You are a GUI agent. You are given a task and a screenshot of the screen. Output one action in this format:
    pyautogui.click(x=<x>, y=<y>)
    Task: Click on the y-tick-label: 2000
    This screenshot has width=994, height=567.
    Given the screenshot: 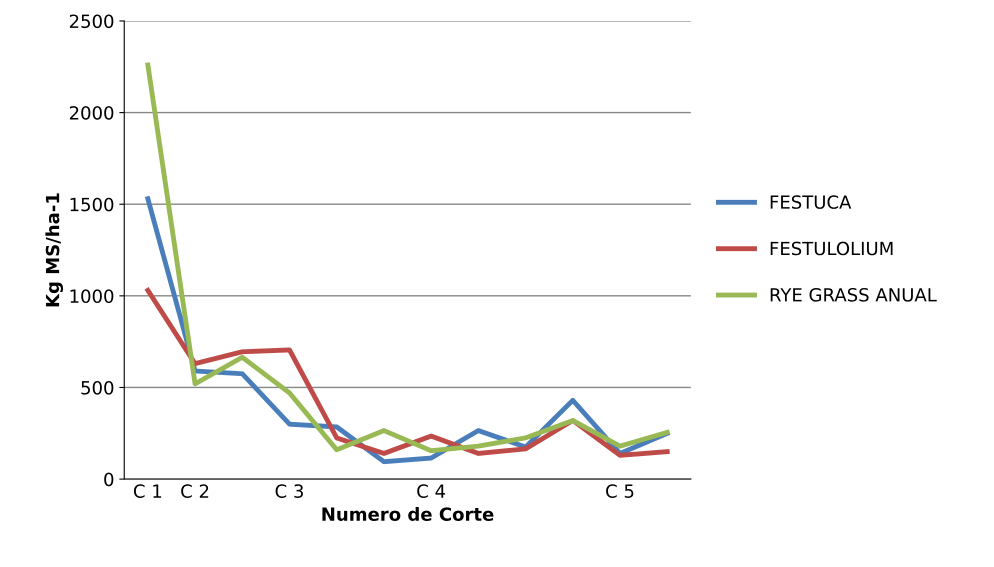 What is the action you would take?
    pyautogui.click(x=92, y=113)
    